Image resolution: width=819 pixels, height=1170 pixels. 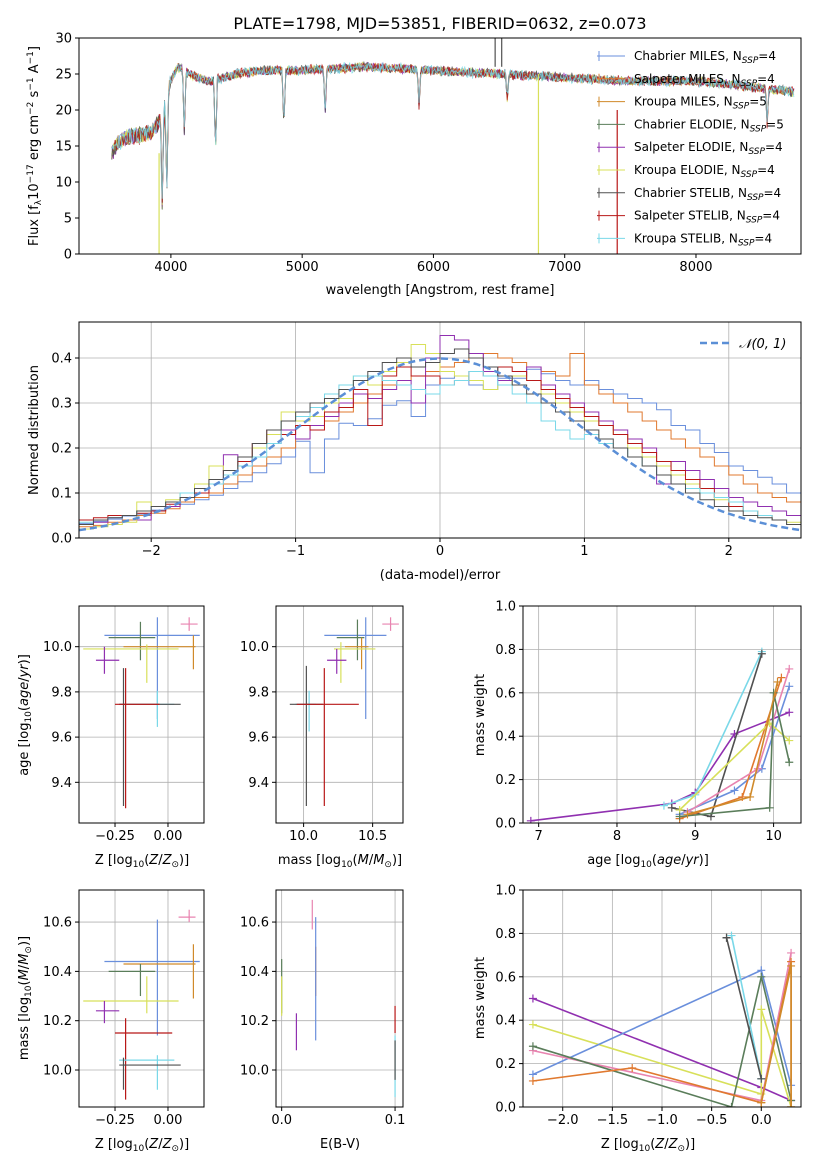 What do you see at coordinates (660, 735) in the screenshot?
I see `weight_vs_age-plot-area` at bounding box center [660, 735].